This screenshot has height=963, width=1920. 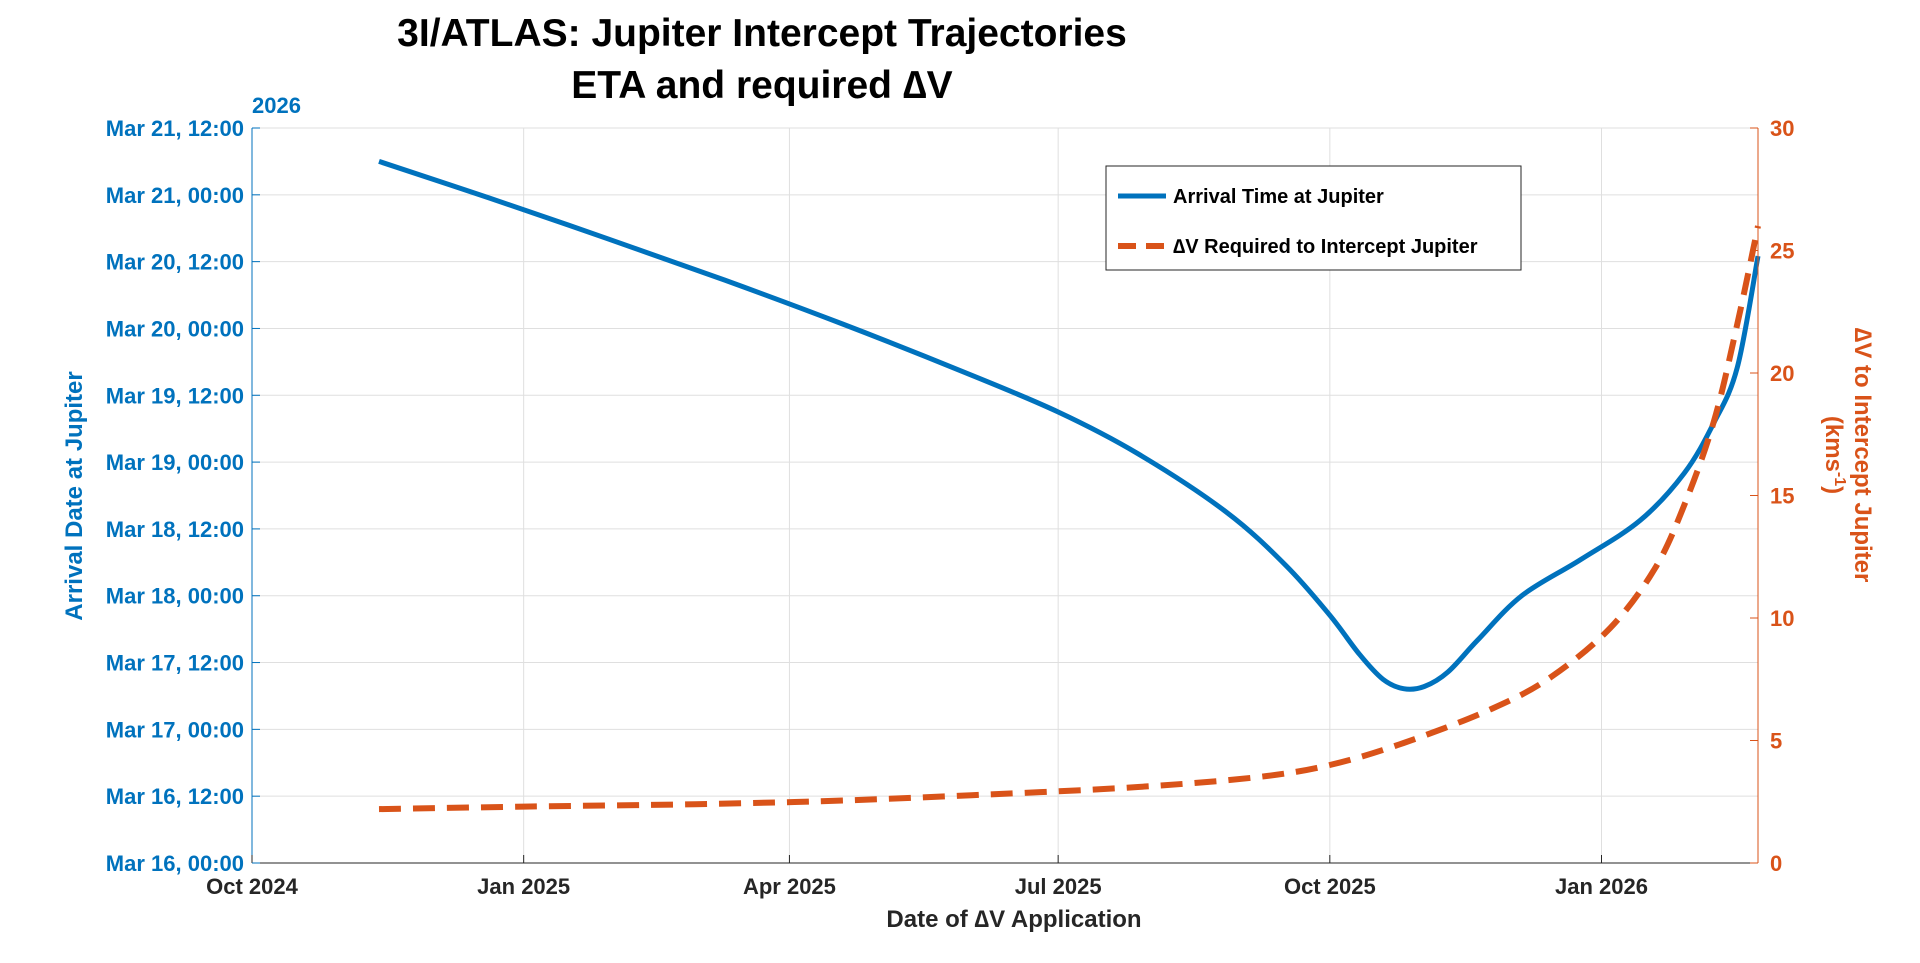 I want to click on right-y-axis-label-unit: (kms, so click(x=1833, y=444).